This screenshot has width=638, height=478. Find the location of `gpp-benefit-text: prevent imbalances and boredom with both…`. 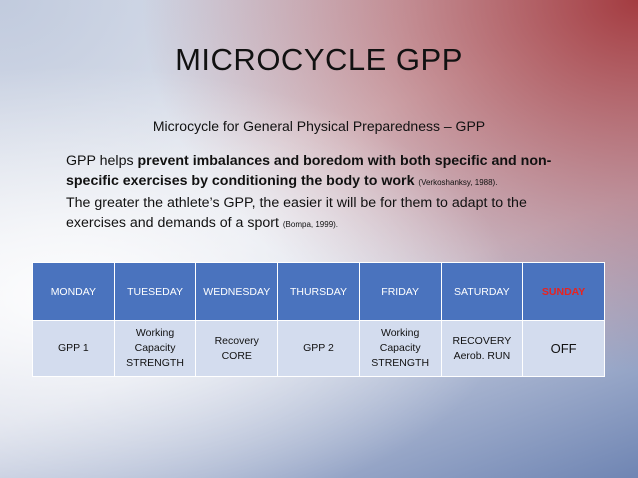

gpp-benefit-text: prevent imbalances and boredom with both… is located at coordinates (309, 171).